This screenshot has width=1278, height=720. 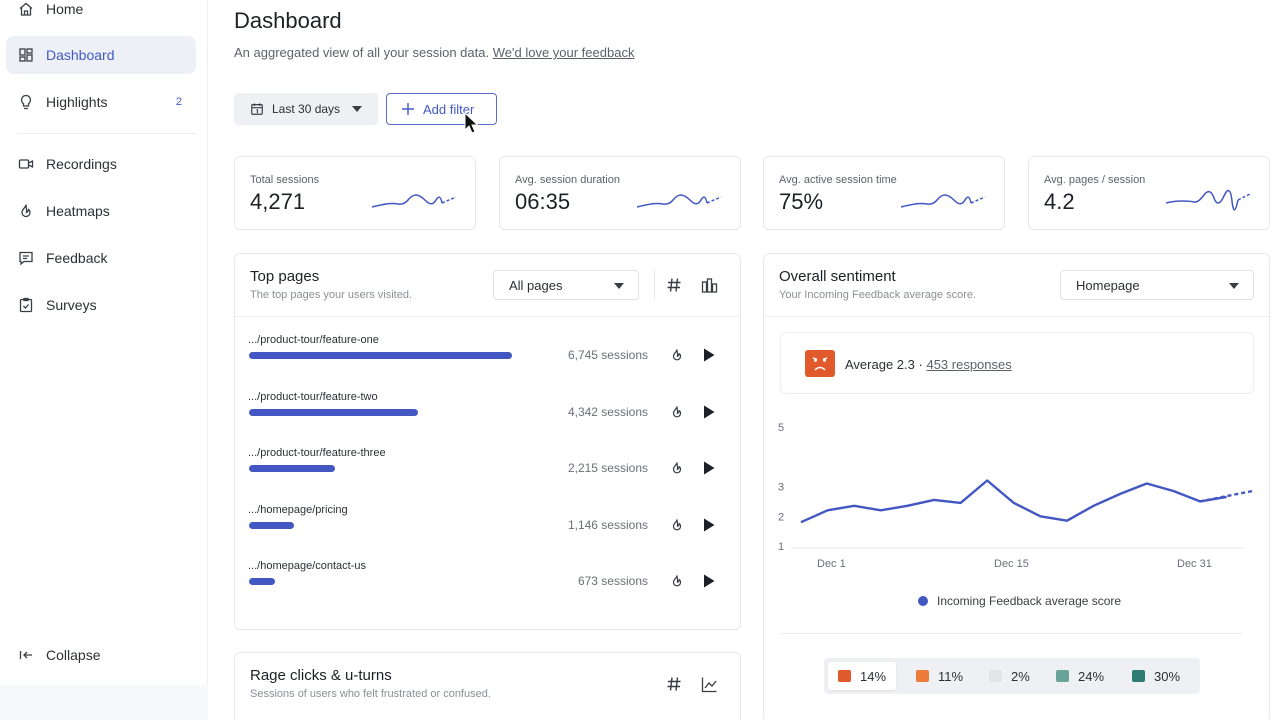 I want to click on sidebar-item-heatmaps: Heatmaps, so click(x=101, y=211).